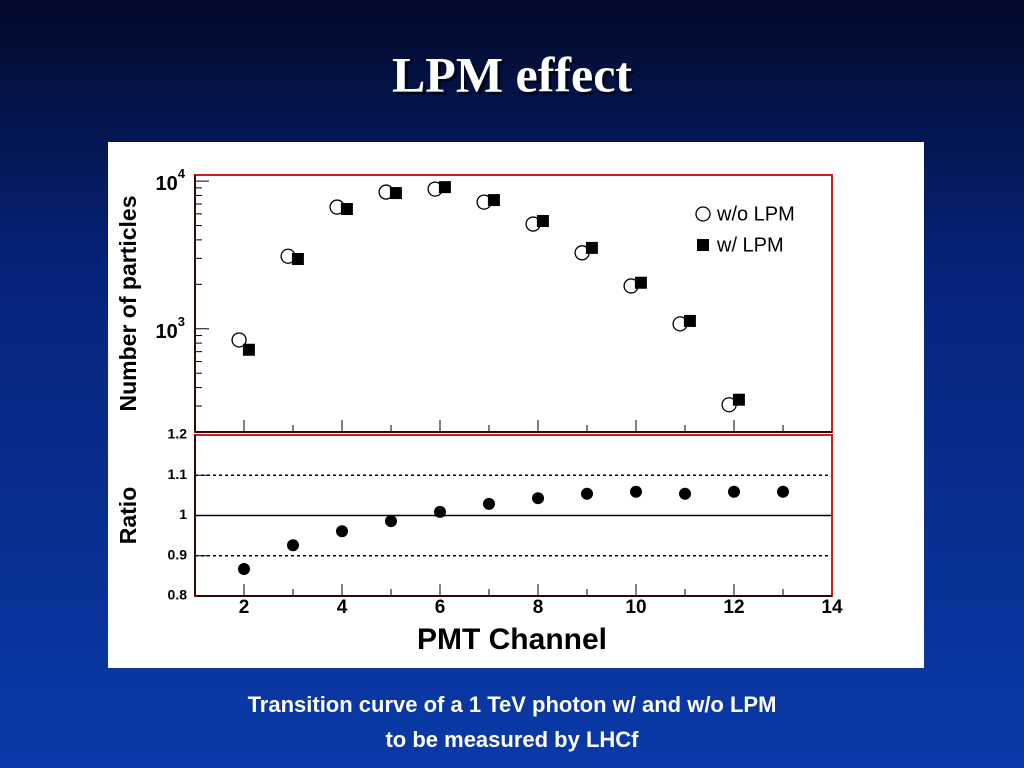 The width and height of the screenshot is (1024, 768). What do you see at coordinates (512, 639) in the screenshot?
I see `x-axis-label: PMT Channel` at bounding box center [512, 639].